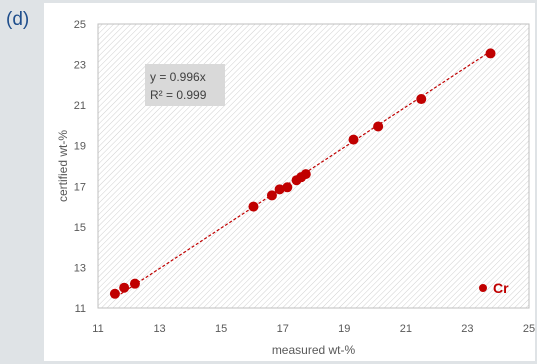 The width and height of the screenshot is (537, 364). Describe the element at coordinates (80, 268) in the screenshot. I see `y-tick-label: 13` at that location.